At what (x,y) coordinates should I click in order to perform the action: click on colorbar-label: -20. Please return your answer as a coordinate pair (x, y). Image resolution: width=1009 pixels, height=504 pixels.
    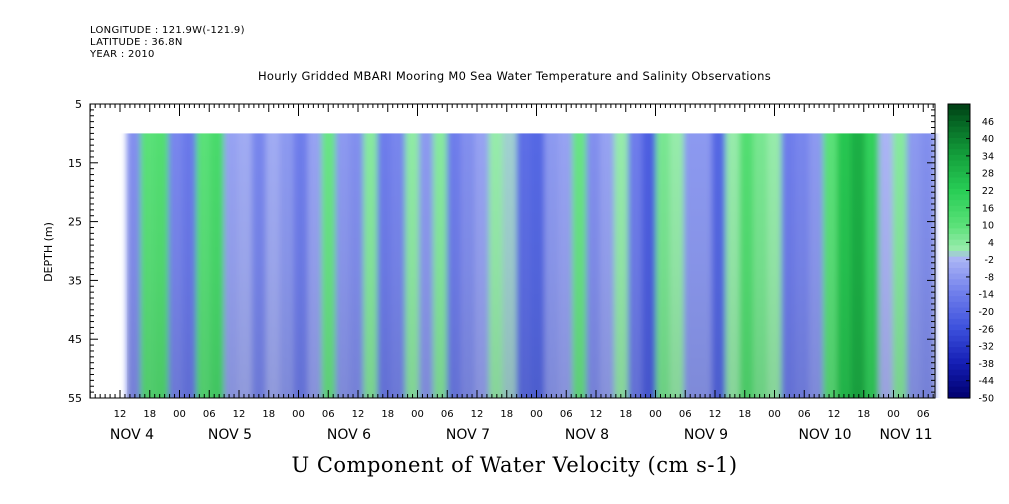
    Looking at the image, I should click on (986, 312).